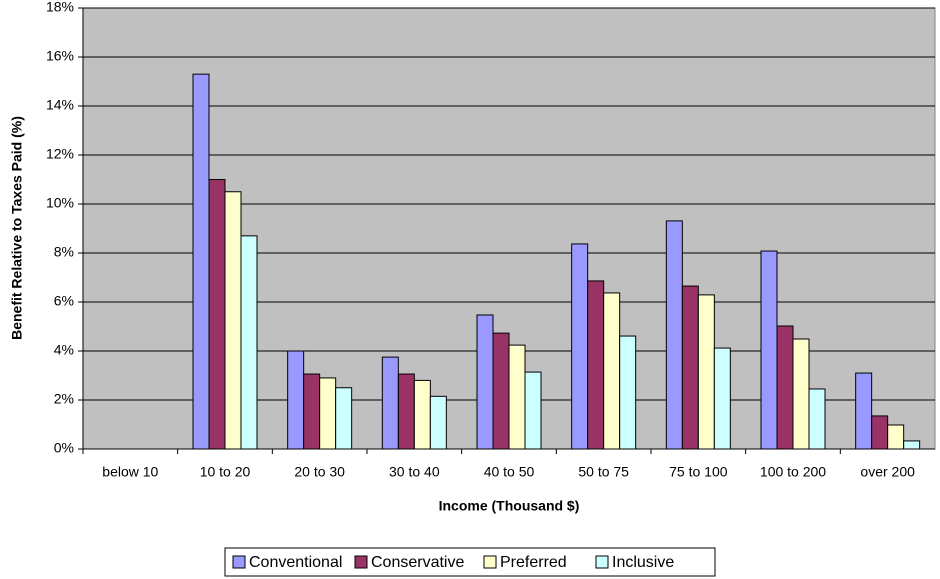 The height and width of the screenshot is (579, 940). What do you see at coordinates (60, 7) in the screenshot?
I see `y-tick-label: 18%` at bounding box center [60, 7].